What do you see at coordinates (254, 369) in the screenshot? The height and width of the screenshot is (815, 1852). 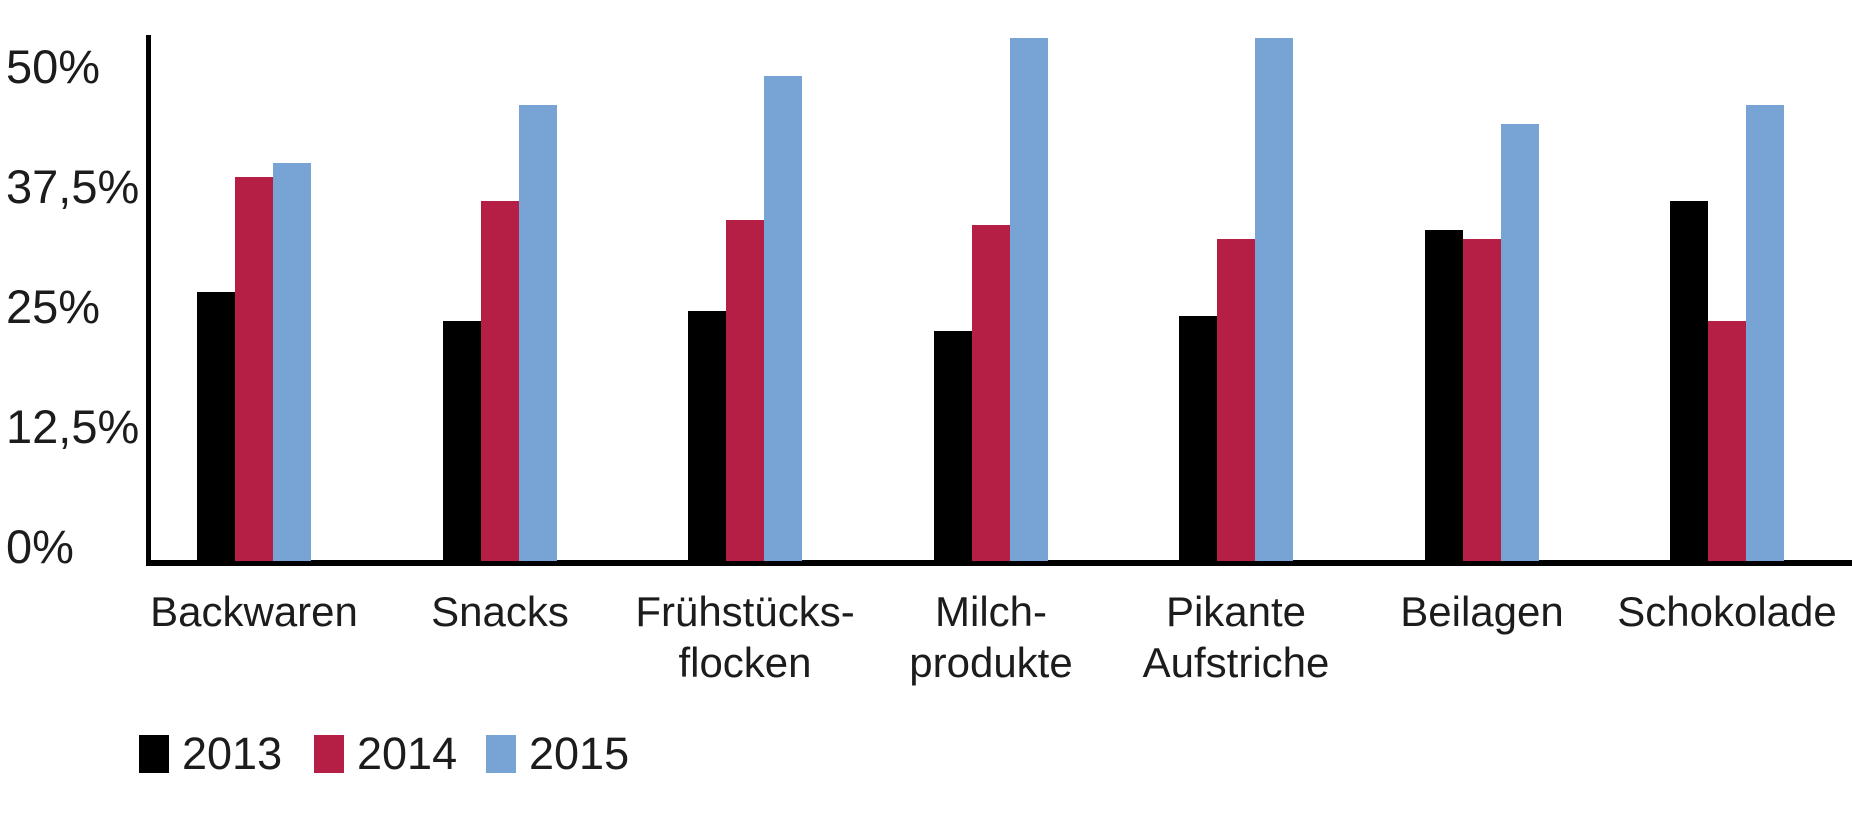 I see `bar-2014-backwaren` at bounding box center [254, 369].